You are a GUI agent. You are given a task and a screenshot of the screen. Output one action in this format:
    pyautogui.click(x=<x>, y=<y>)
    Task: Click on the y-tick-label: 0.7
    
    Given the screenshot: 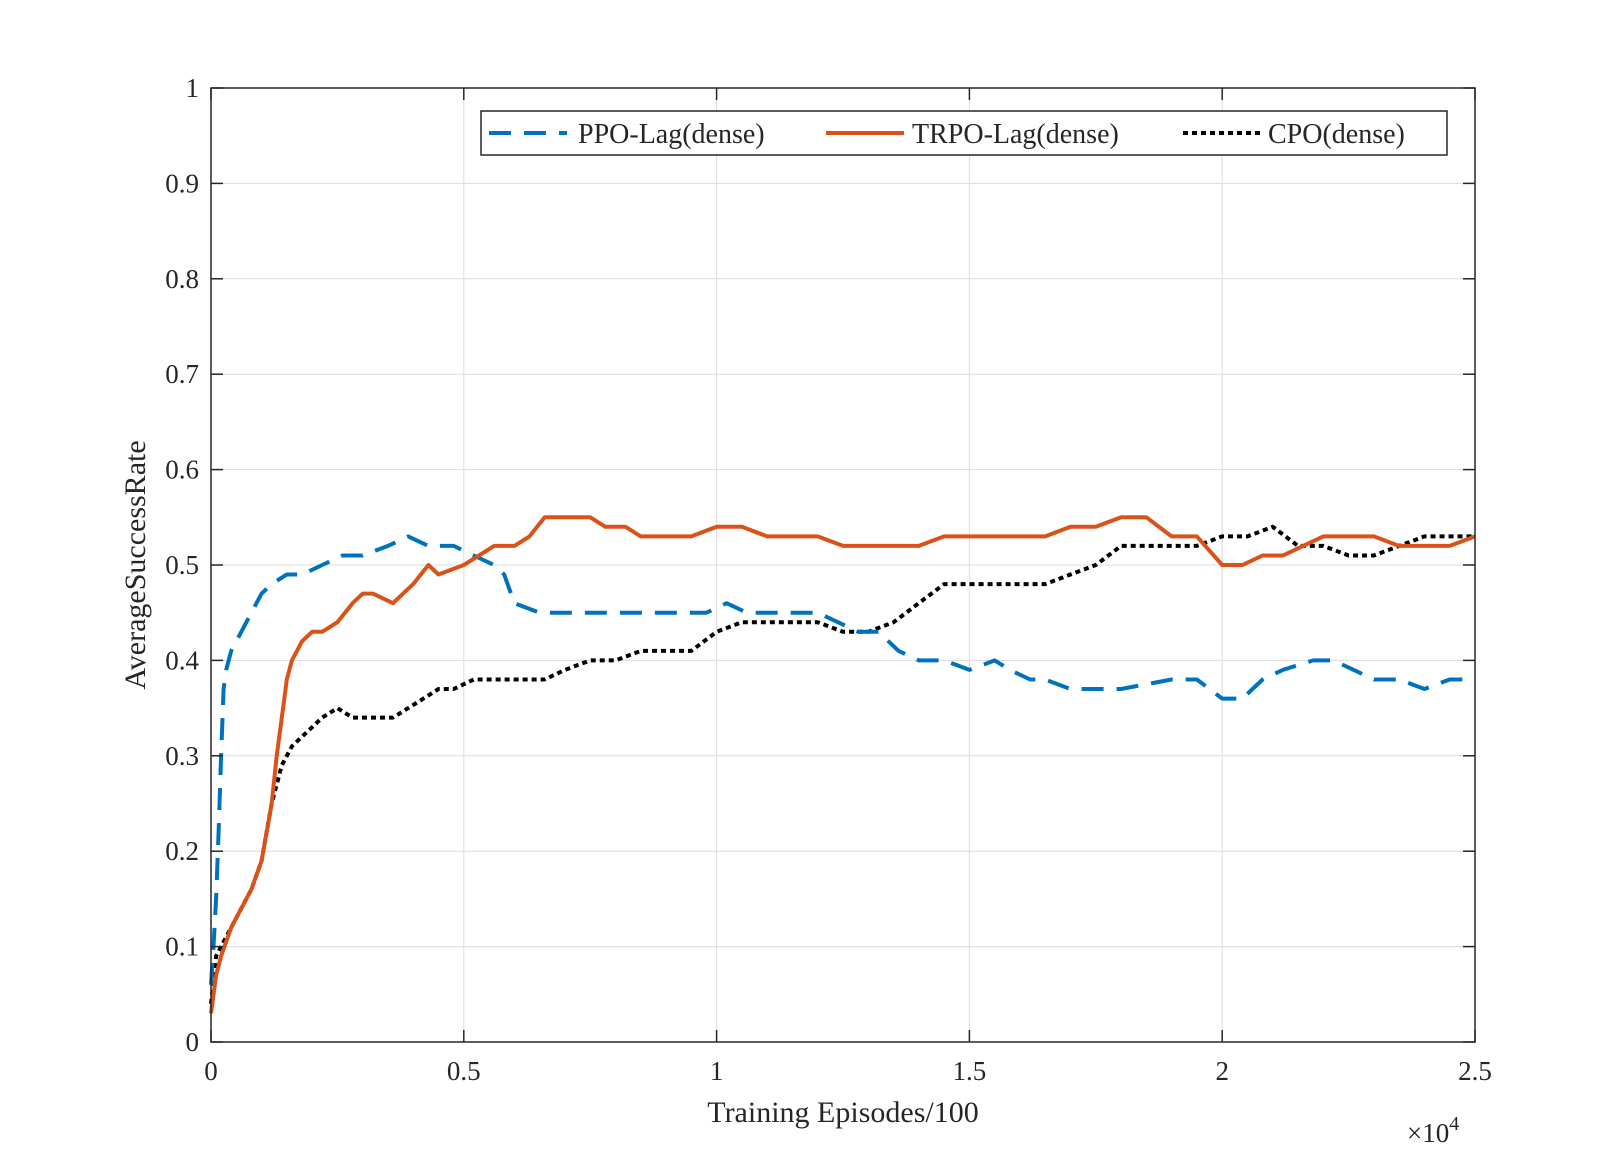 What is the action you would take?
    pyautogui.click(x=182, y=374)
    